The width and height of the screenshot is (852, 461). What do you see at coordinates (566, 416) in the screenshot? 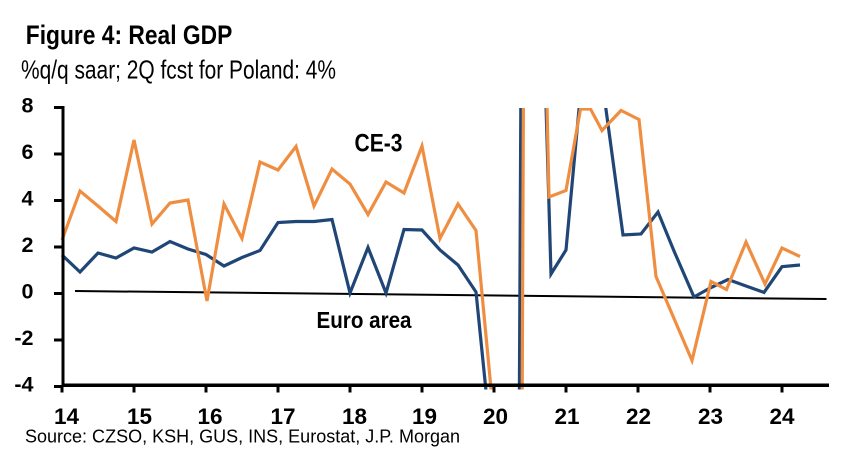
I see `svg-text: 21` at bounding box center [566, 416].